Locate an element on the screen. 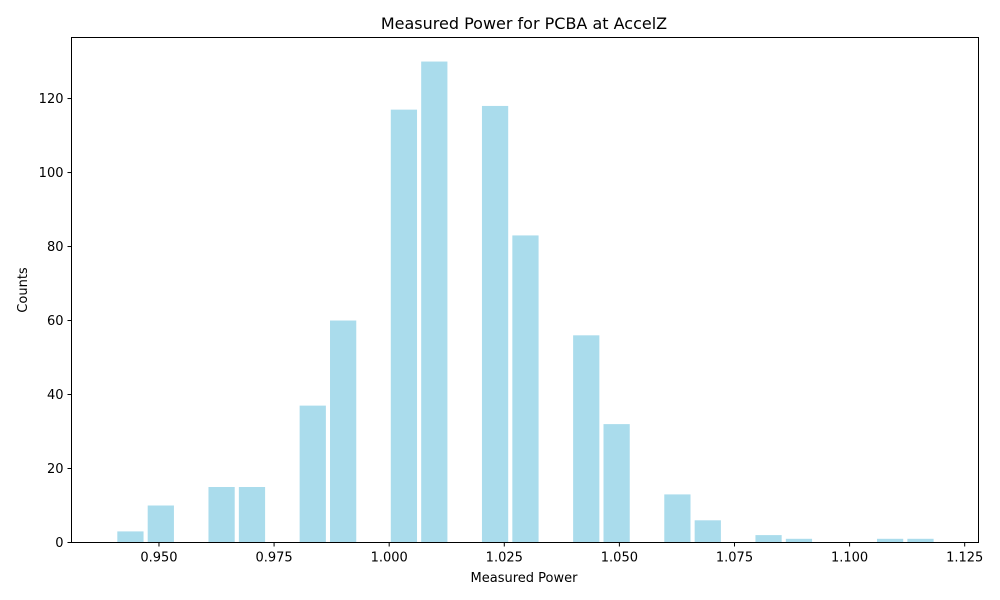 The height and width of the screenshot is (600, 1000). x-tick-label: 1.125 is located at coordinates (964, 558).